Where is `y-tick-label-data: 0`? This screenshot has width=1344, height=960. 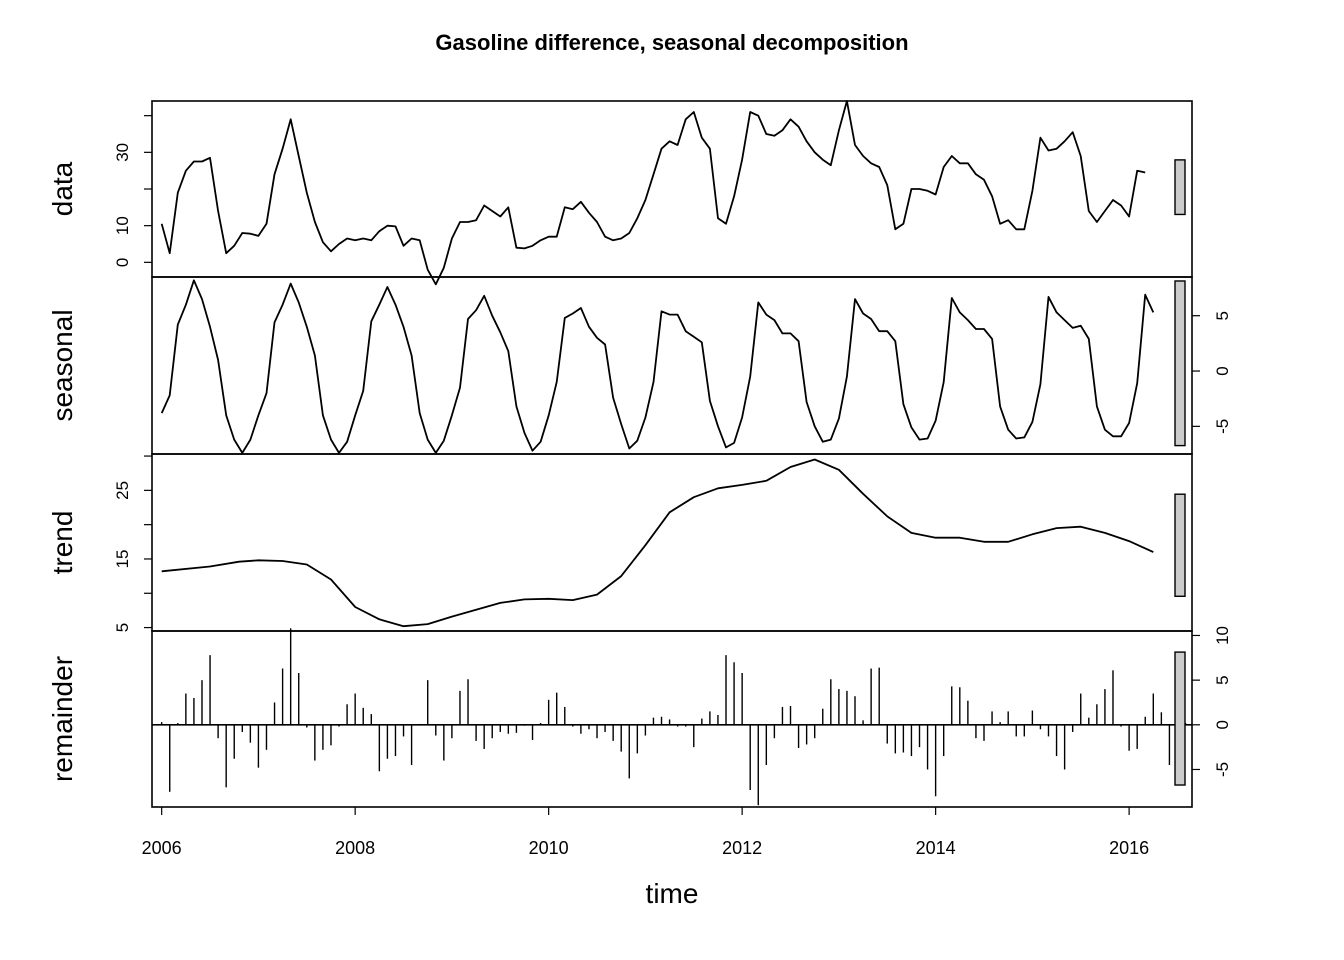 y-tick-label-data: 0 is located at coordinates (122, 262).